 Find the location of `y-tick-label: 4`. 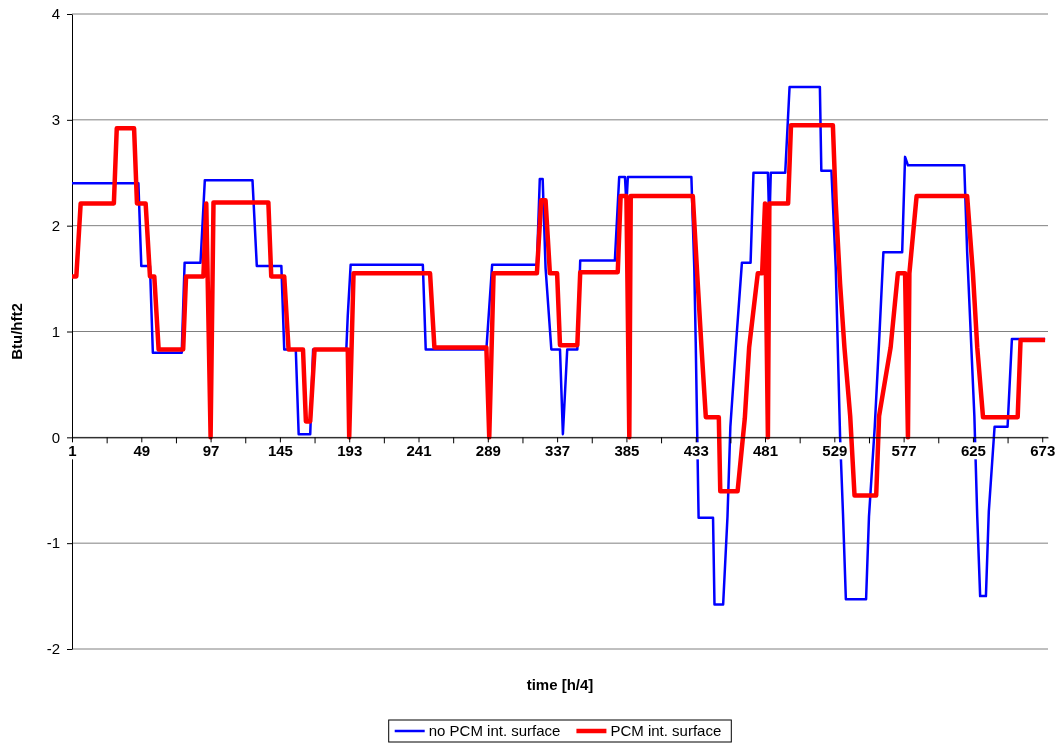

y-tick-label: 4 is located at coordinates (55, 14).